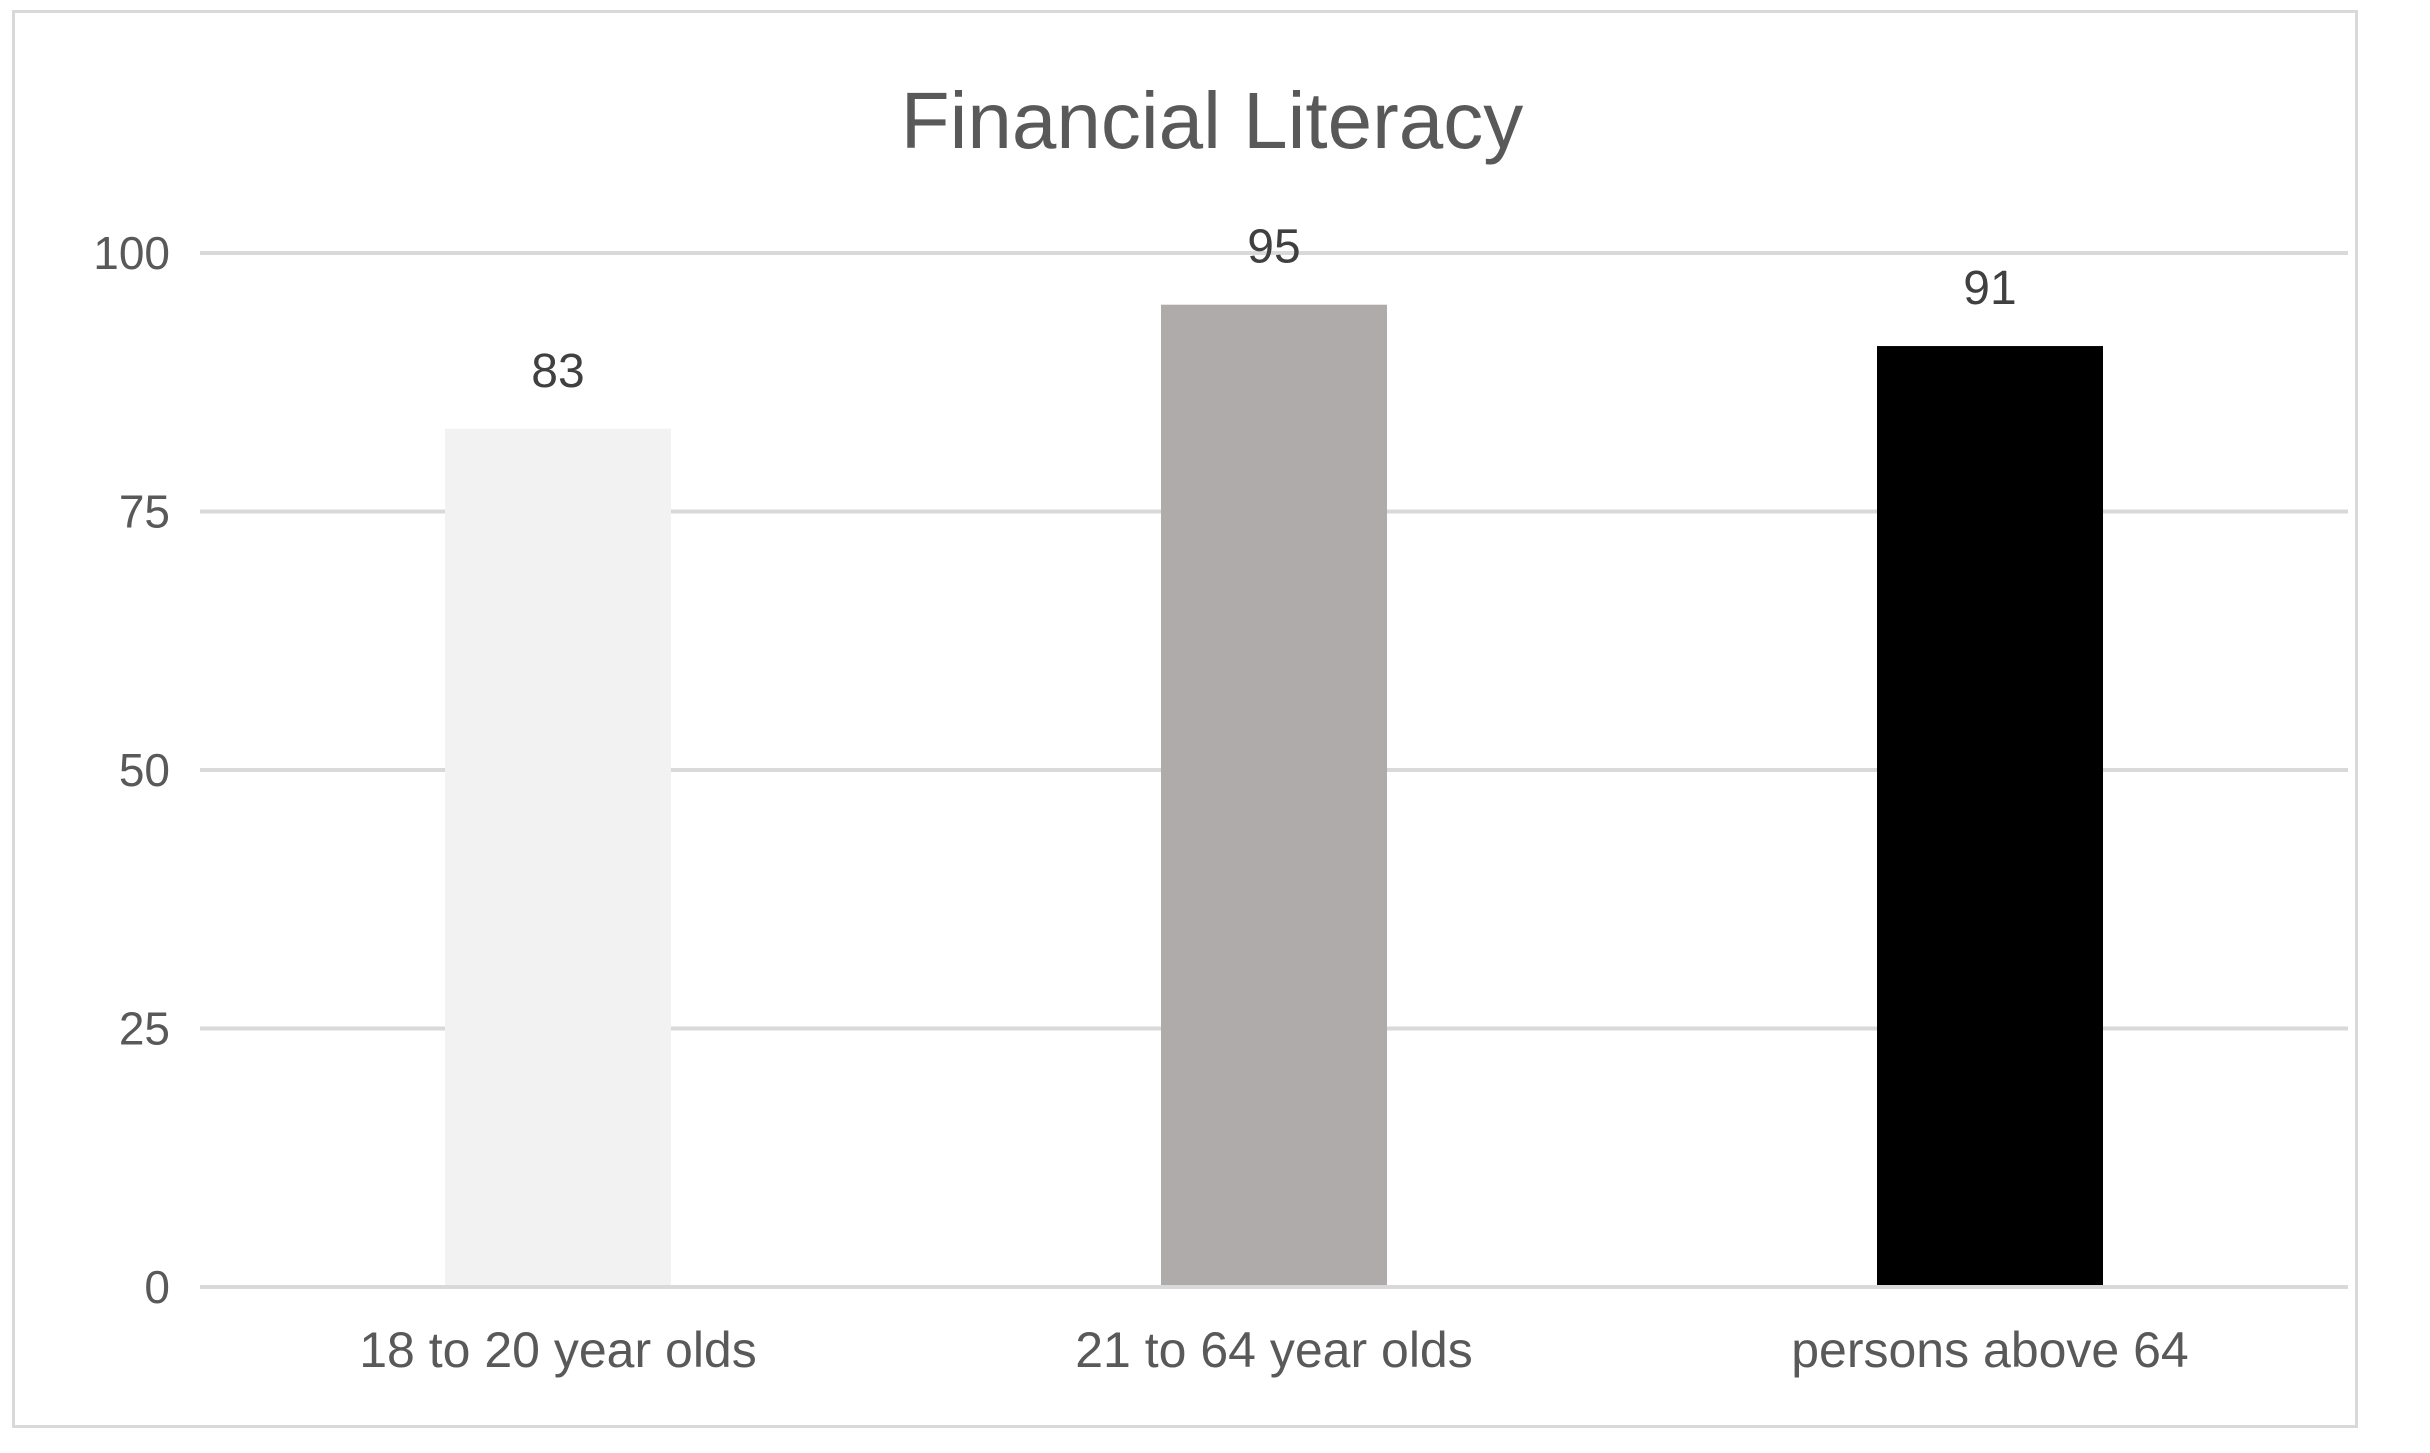 This screenshot has width=2430, height=1453. Describe the element at coordinates (1989, 288) in the screenshot. I see `data-label: 91` at that location.